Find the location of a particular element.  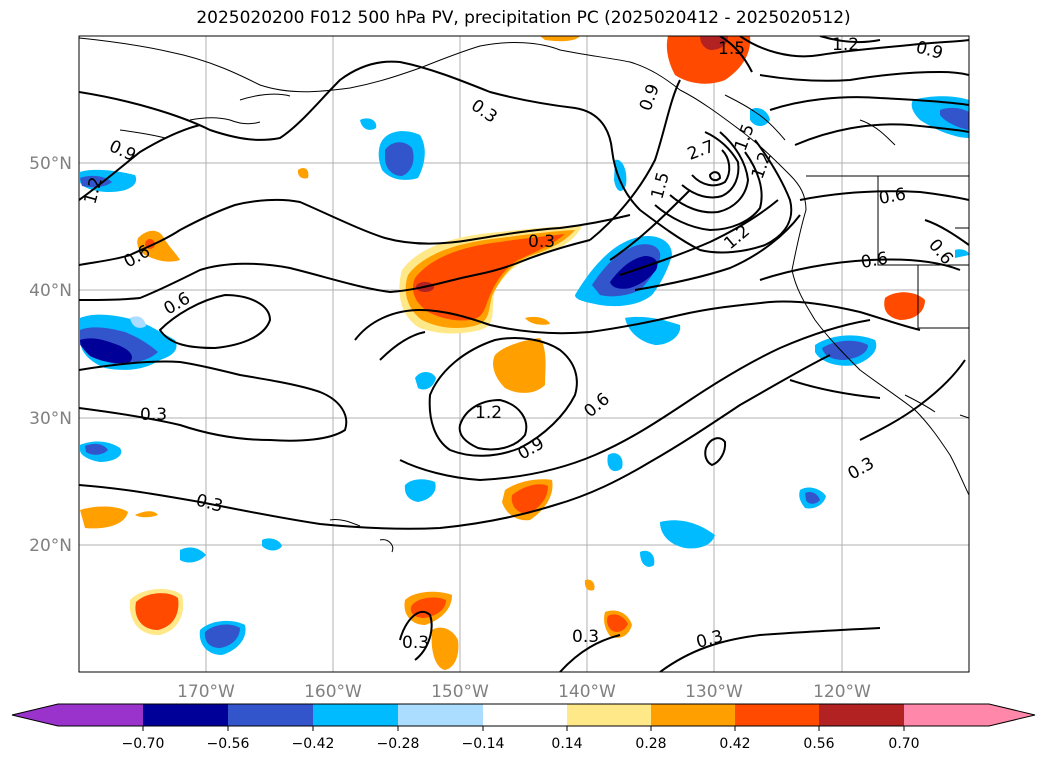

colorbar-tick-label: −0.56 is located at coordinates (228, 744).